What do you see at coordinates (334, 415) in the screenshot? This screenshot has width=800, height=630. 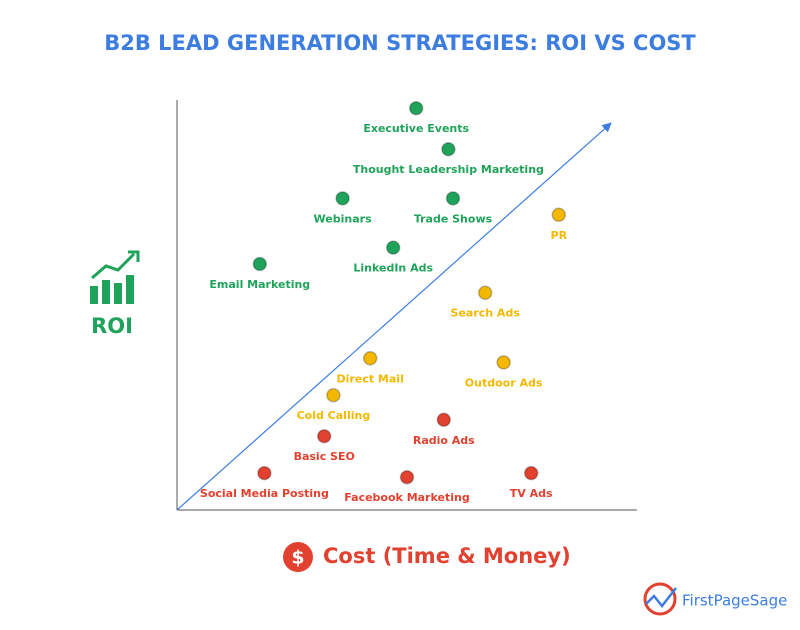 I see `point-label: Cold Calling` at bounding box center [334, 415].